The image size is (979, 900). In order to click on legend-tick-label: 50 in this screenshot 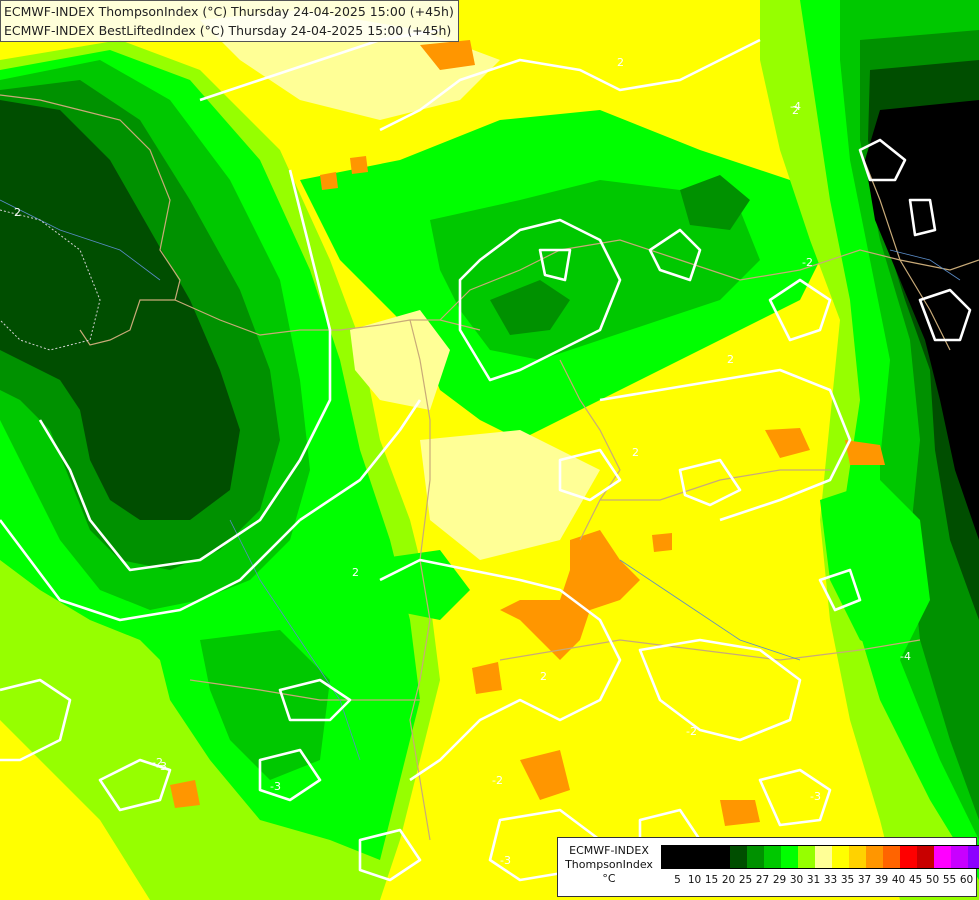, I will do `click(932, 880)`.